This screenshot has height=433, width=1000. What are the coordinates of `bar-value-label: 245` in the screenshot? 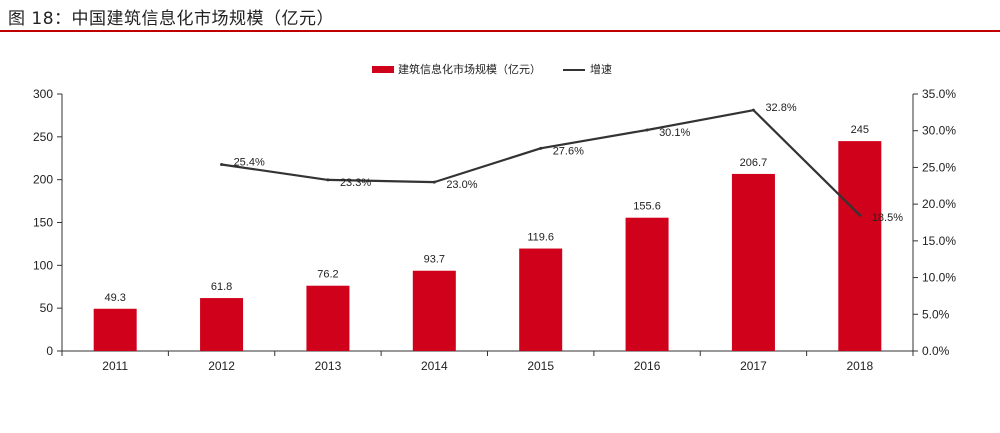 It's located at (860, 130).